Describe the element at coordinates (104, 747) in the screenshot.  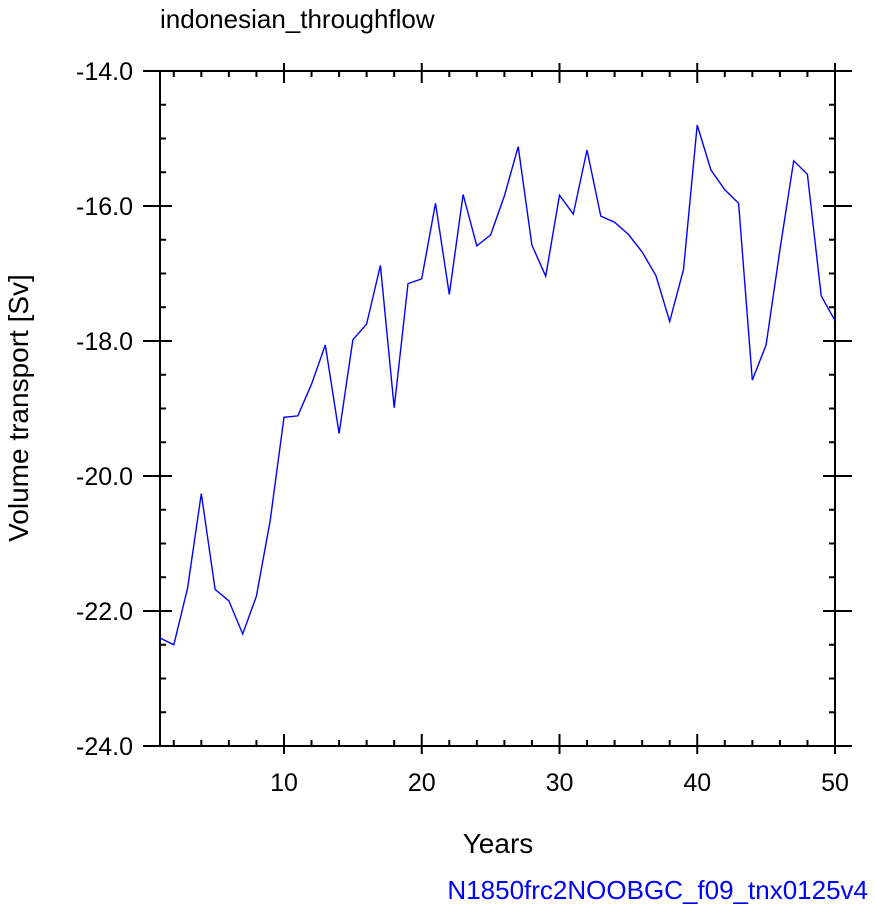
I see `y-tick-label: -24.0` at that location.